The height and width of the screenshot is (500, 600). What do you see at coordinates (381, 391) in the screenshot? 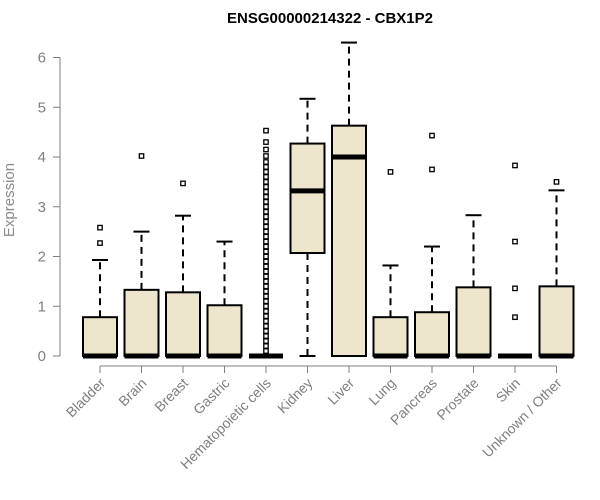
I see `x-tick-label: Lung` at bounding box center [381, 391].